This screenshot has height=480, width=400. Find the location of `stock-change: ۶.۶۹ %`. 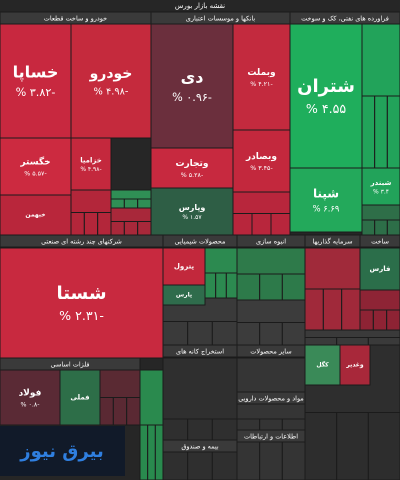

stock-change: ۶.۶۹ % is located at coordinates (326, 209).